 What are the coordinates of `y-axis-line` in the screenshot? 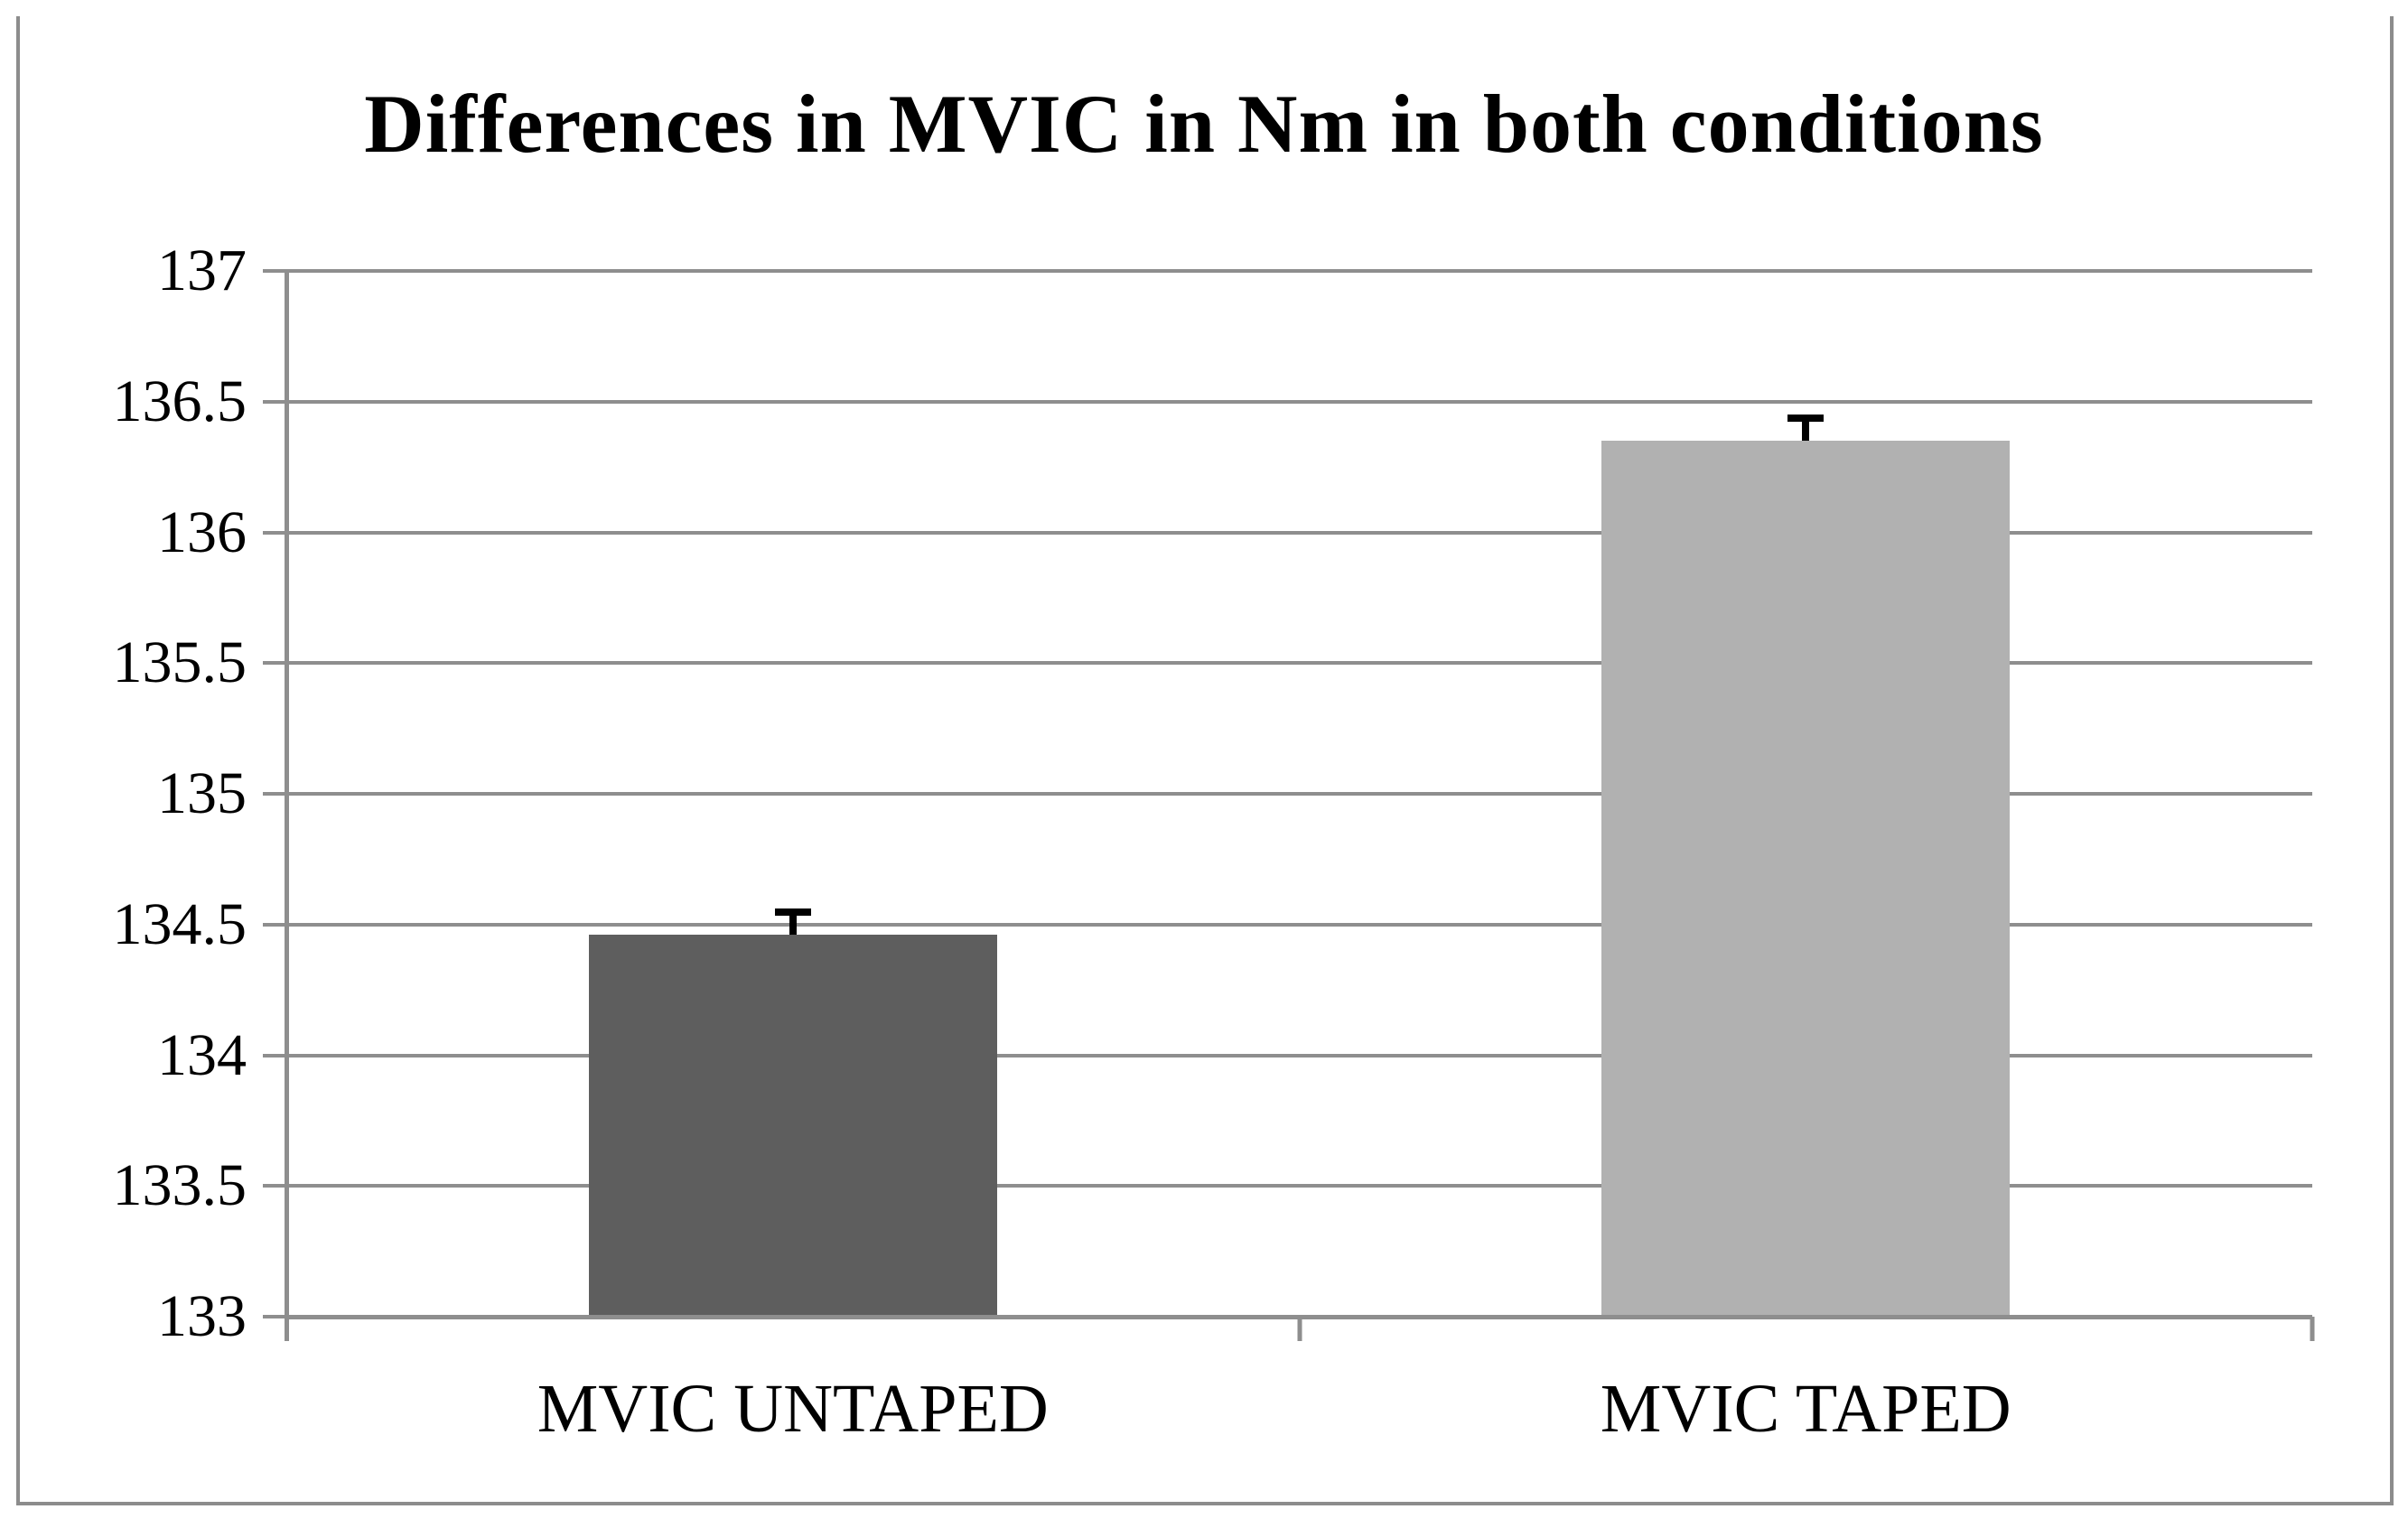 It's located at (287, 806).